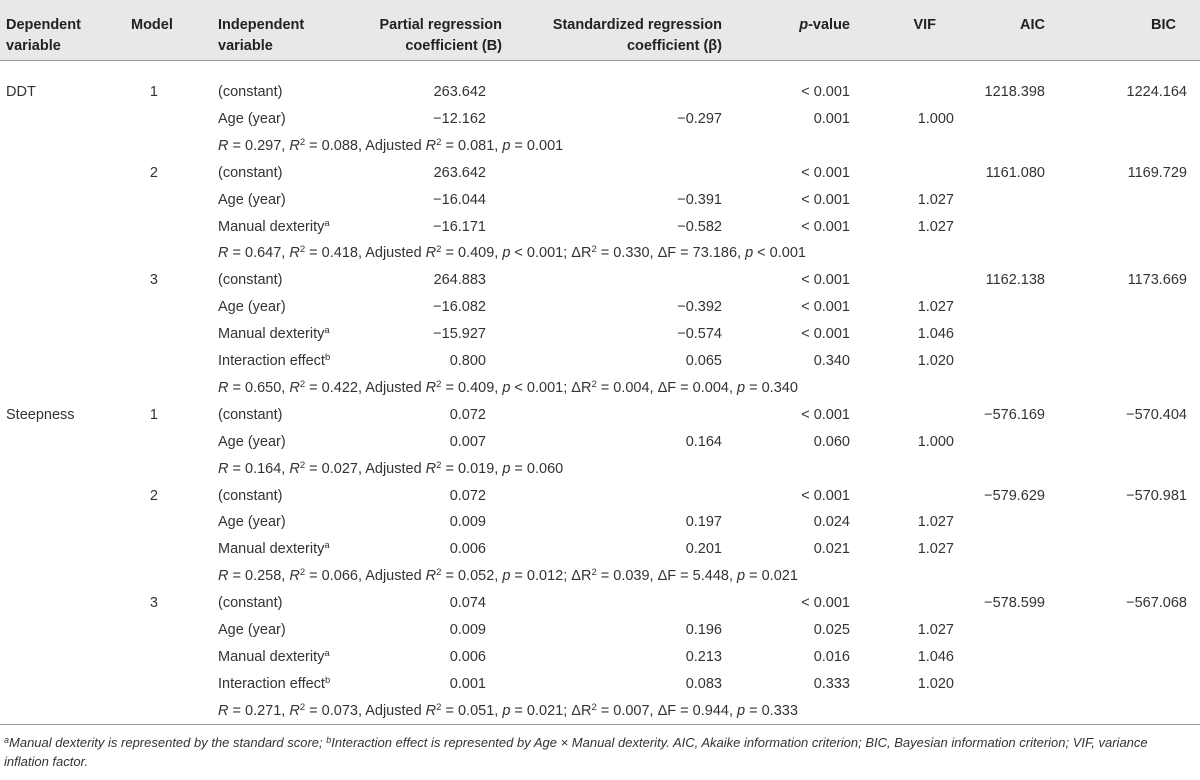 This screenshot has width=1200, height=780. What do you see at coordinates (468, 684) in the screenshot?
I see `b-coefficient-cell: 0.001` at bounding box center [468, 684].